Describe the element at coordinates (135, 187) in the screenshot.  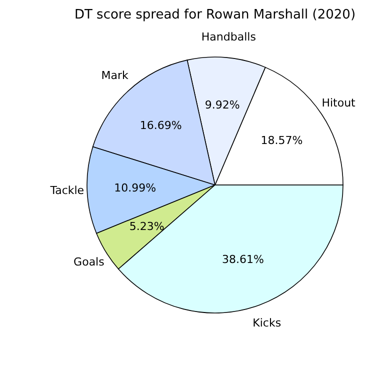
I see `data-label: 10.99%` at that location.